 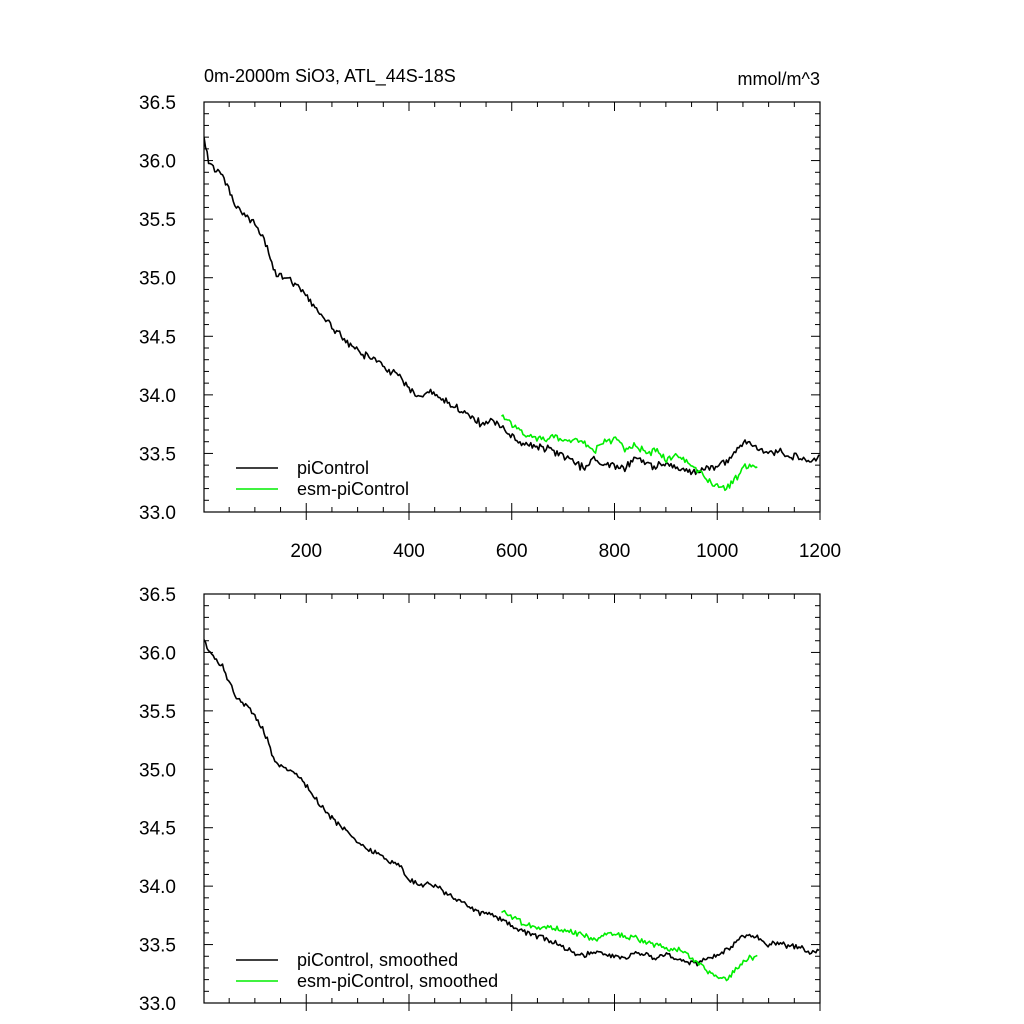 I want to click on series-line-esm-picontrol-smoothed, so click(x=629, y=945).